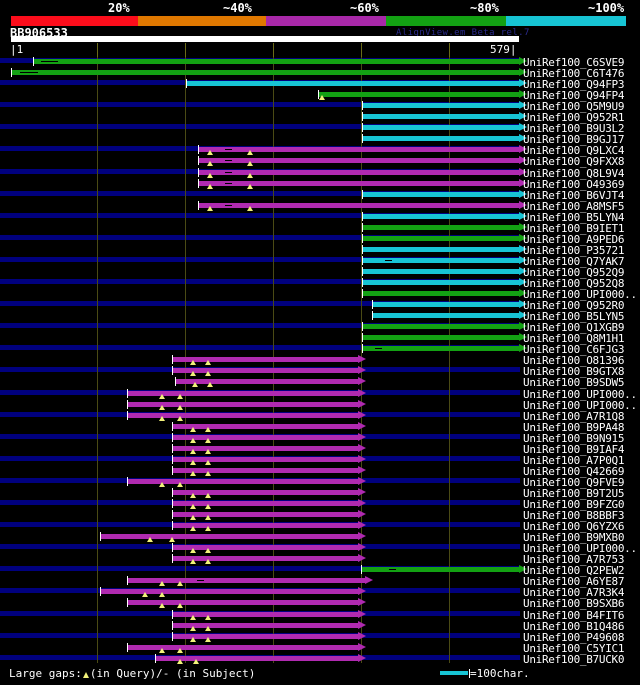 The width and height of the screenshot is (640, 685). I want to click on sequence-label: UniRef100_B5LYN4, so click(574, 217).